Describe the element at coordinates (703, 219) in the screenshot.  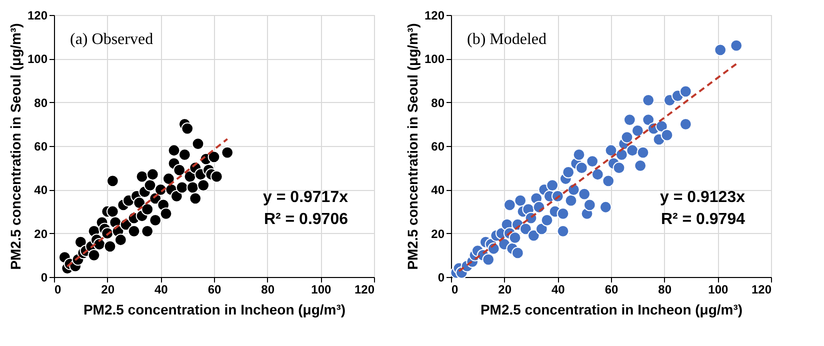
I see `annotation: R² = 0.9794` at that location.